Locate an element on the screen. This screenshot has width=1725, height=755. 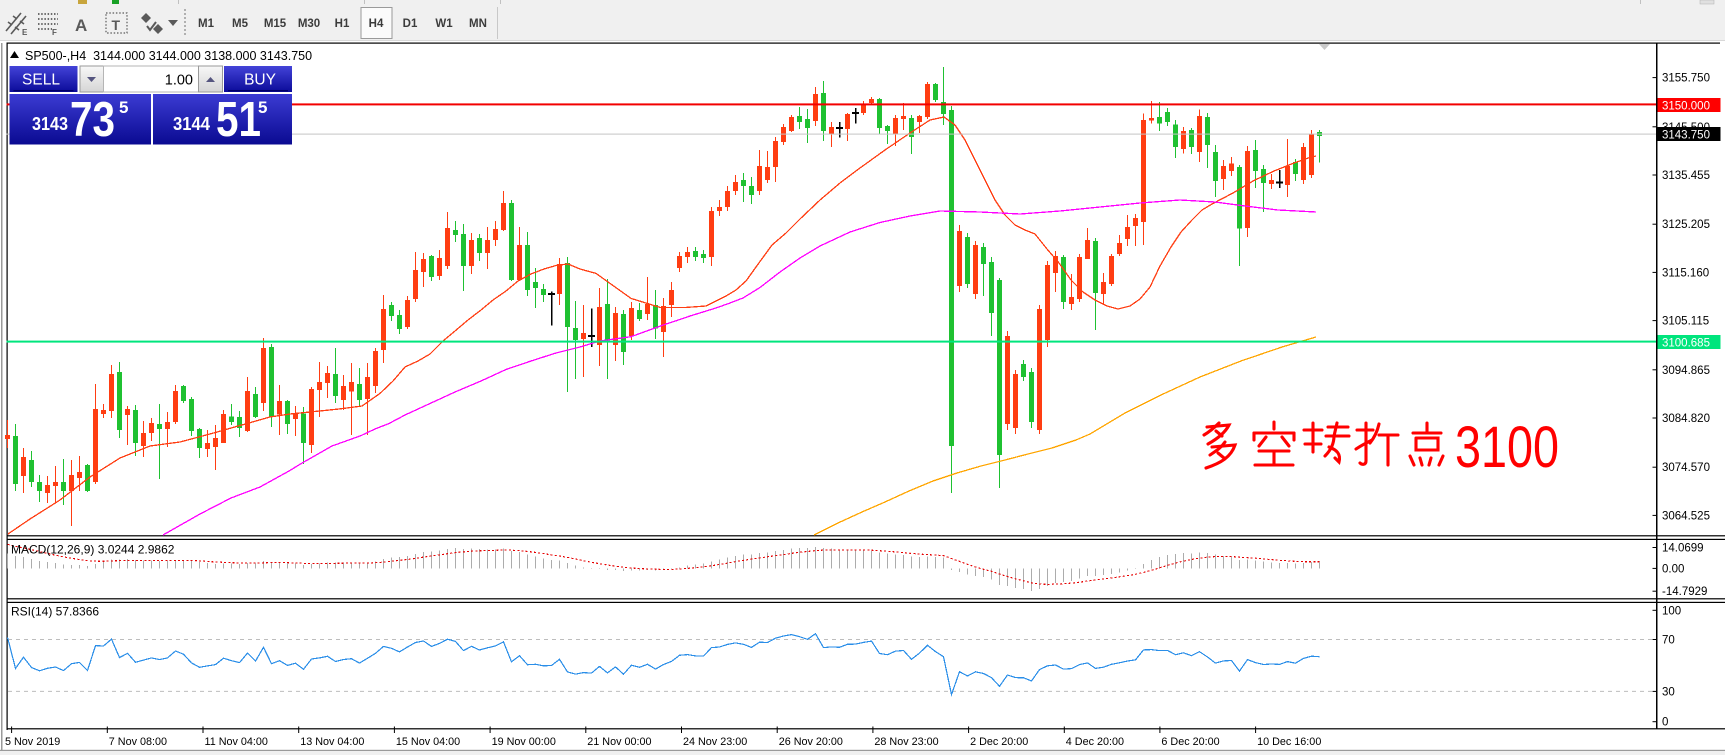
svg-text: 3143.750 is located at coordinates (1686, 136).